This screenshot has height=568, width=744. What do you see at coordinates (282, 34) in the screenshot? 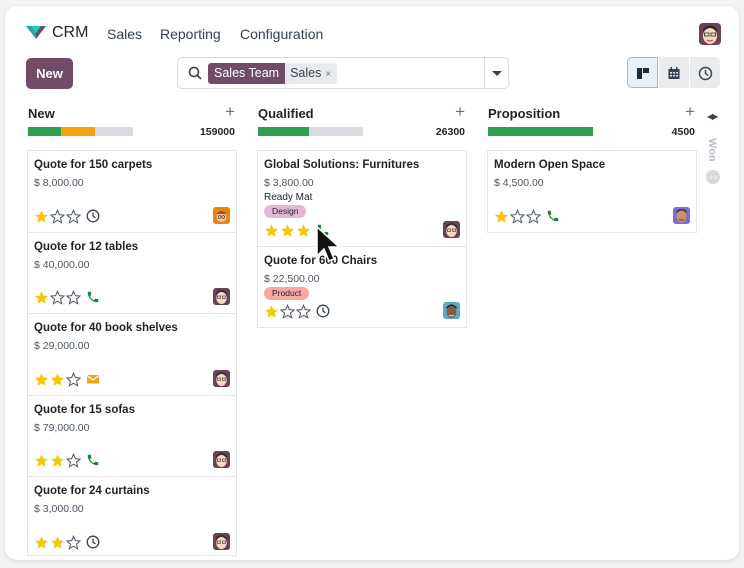
I see `menu-configuration: Configuration` at bounding box center [282, 34].